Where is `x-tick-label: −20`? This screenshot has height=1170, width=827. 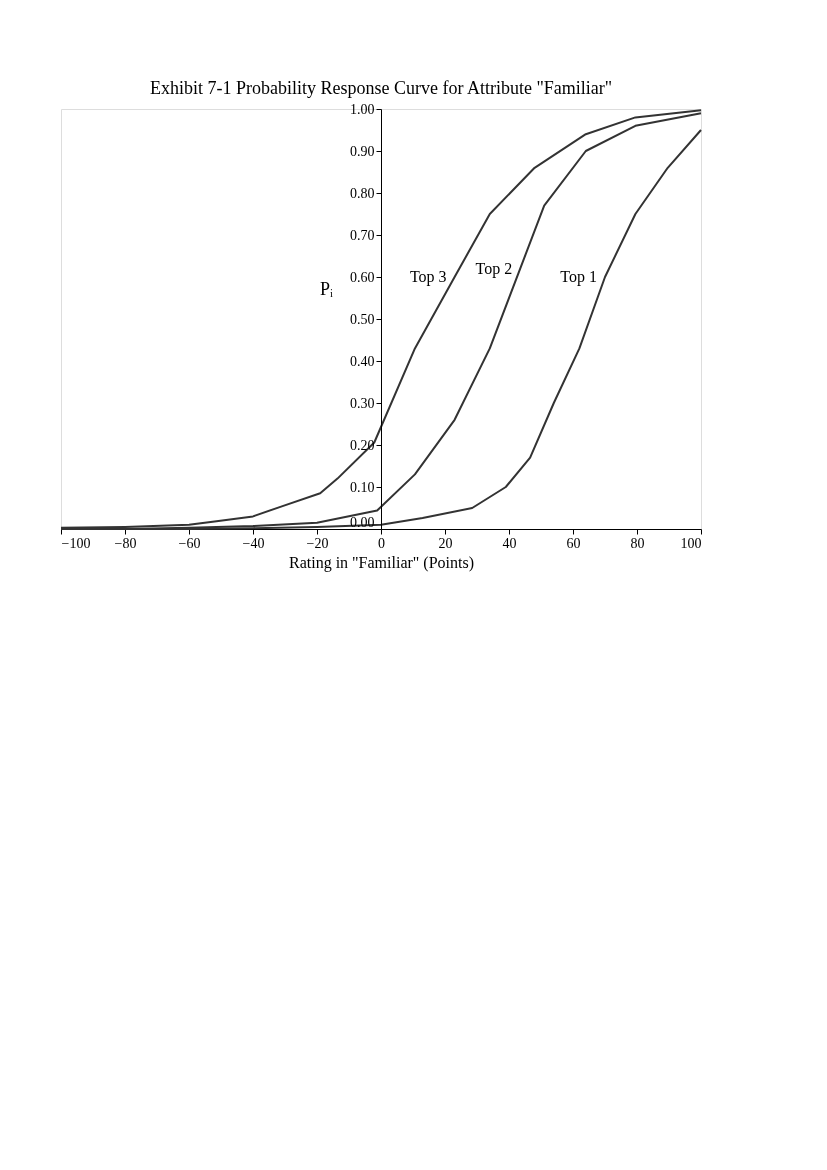
x-tick-label: −20 is located at coordinates (317, 543).